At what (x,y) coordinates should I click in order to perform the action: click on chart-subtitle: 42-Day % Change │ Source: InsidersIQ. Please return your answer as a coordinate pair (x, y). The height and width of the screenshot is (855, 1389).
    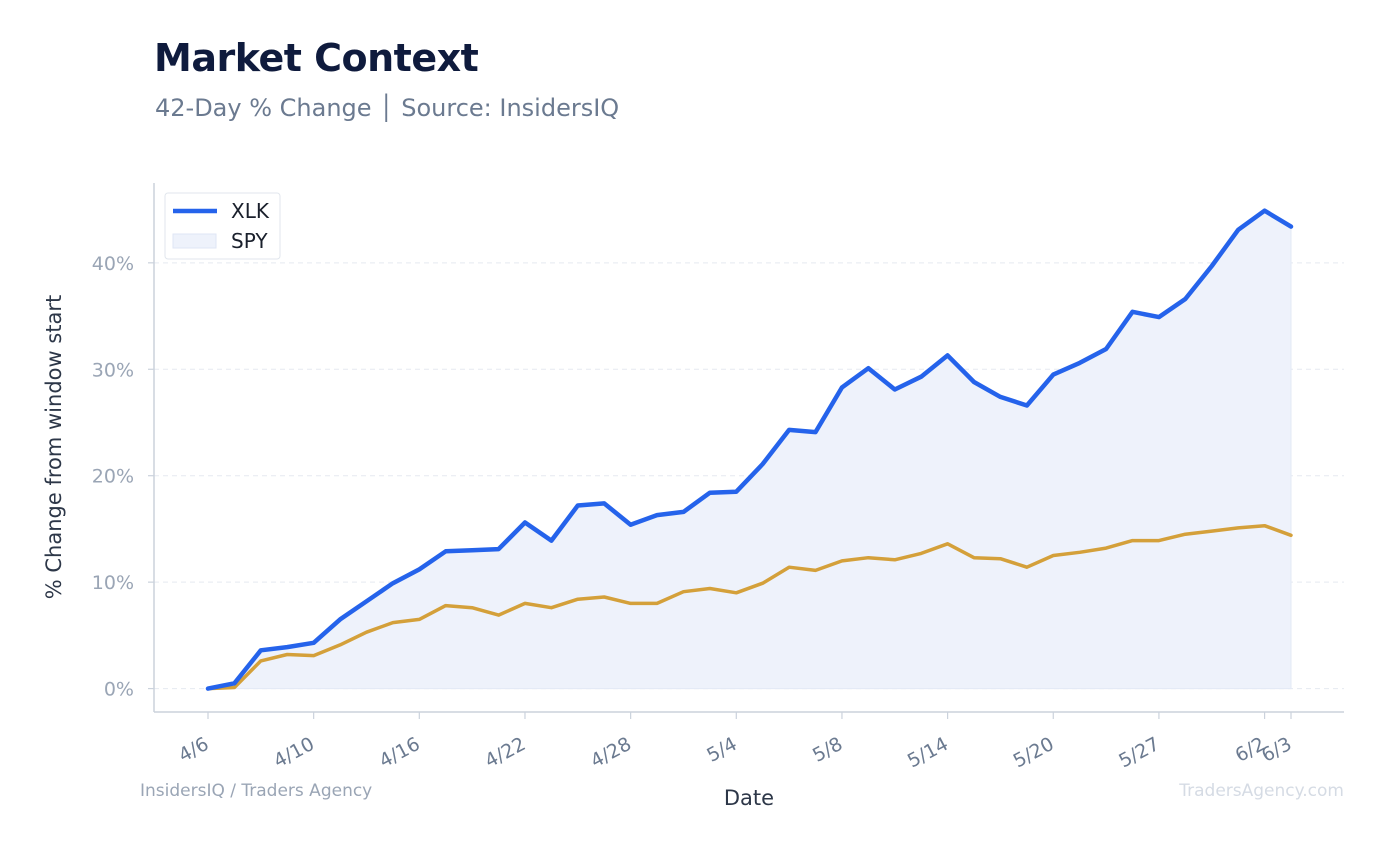
    Looking at the image, I should click on (387, 108).